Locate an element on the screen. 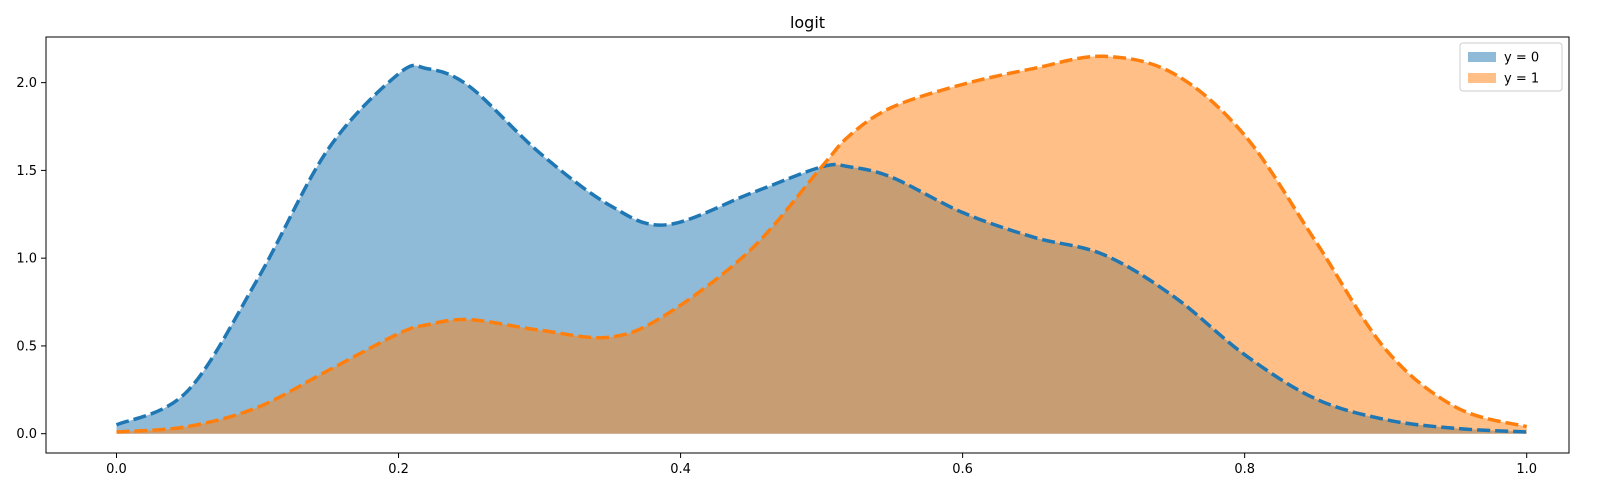 Image resolution: width=1600 pixels, height=500 pixels. y-tick-label: 1.5 is located at coordinates (26, 171).